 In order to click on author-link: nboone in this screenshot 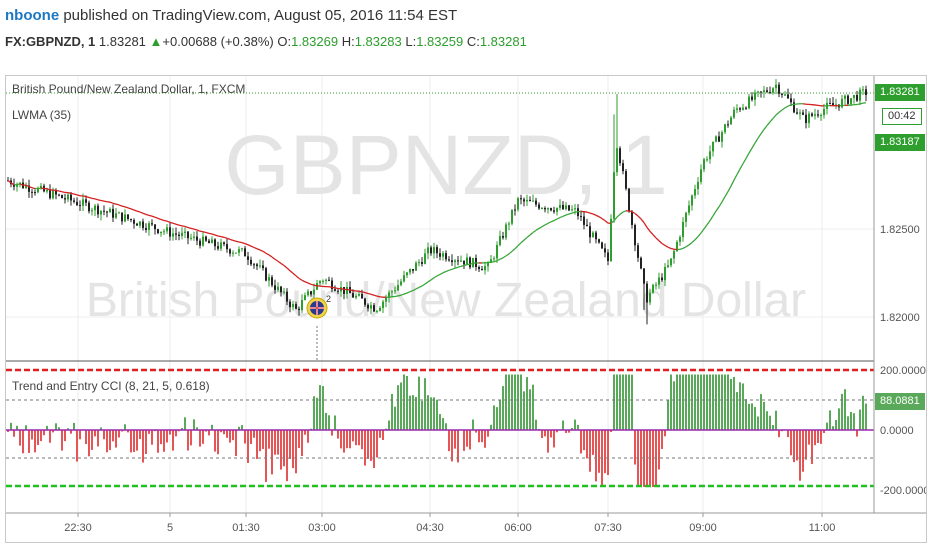, I will do `click(32, 15)`.